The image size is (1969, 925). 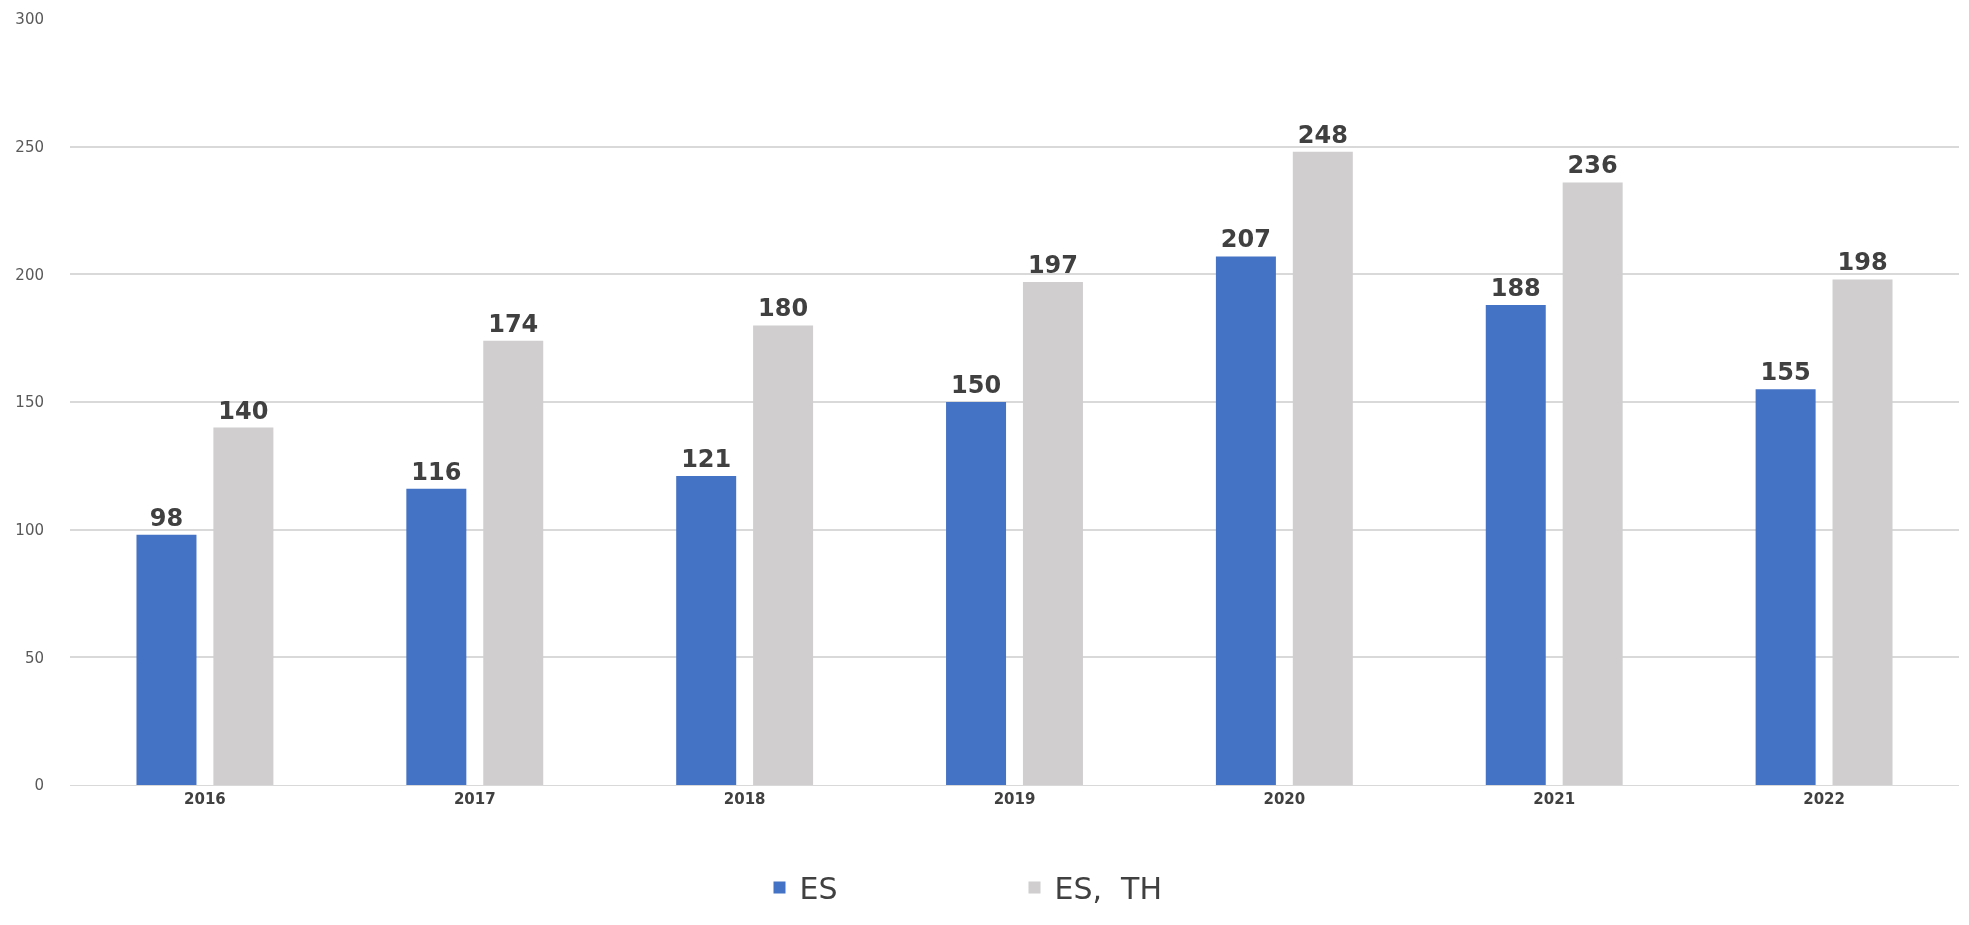 I want to click on x-tick-label: 2022, so click(x=1824, y=799).